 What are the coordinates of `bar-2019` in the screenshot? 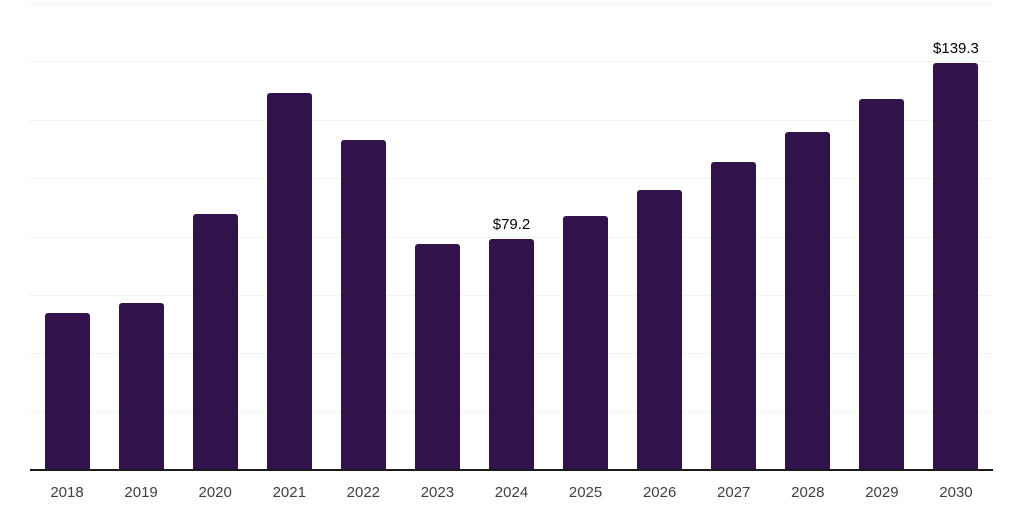 It's located at (141, 386).